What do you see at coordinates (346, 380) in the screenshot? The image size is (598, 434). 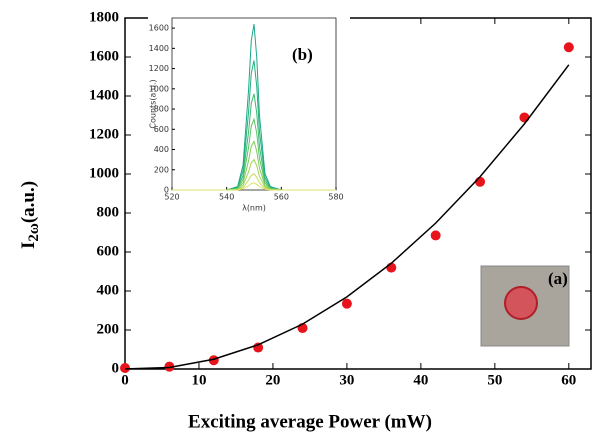 I see `x-tick-label: 30` at bounding box center [346, 380].